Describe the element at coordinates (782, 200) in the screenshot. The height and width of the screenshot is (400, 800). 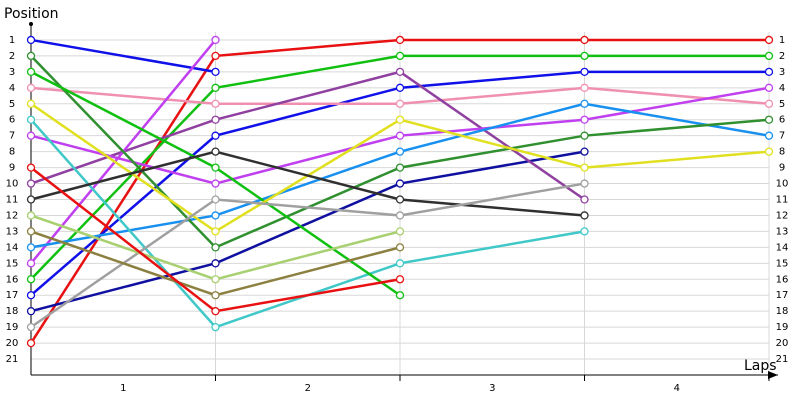
I see `y-tick-label-right: 11` at that location.